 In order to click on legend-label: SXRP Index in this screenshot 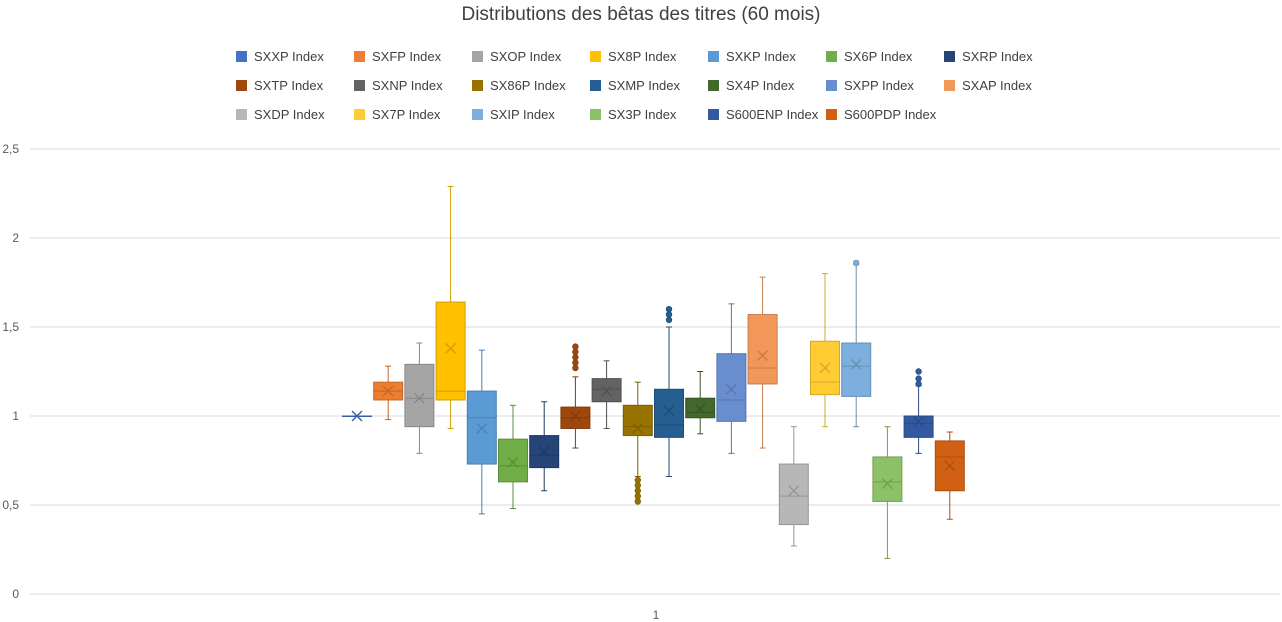, I will do `click(997, 56)`.